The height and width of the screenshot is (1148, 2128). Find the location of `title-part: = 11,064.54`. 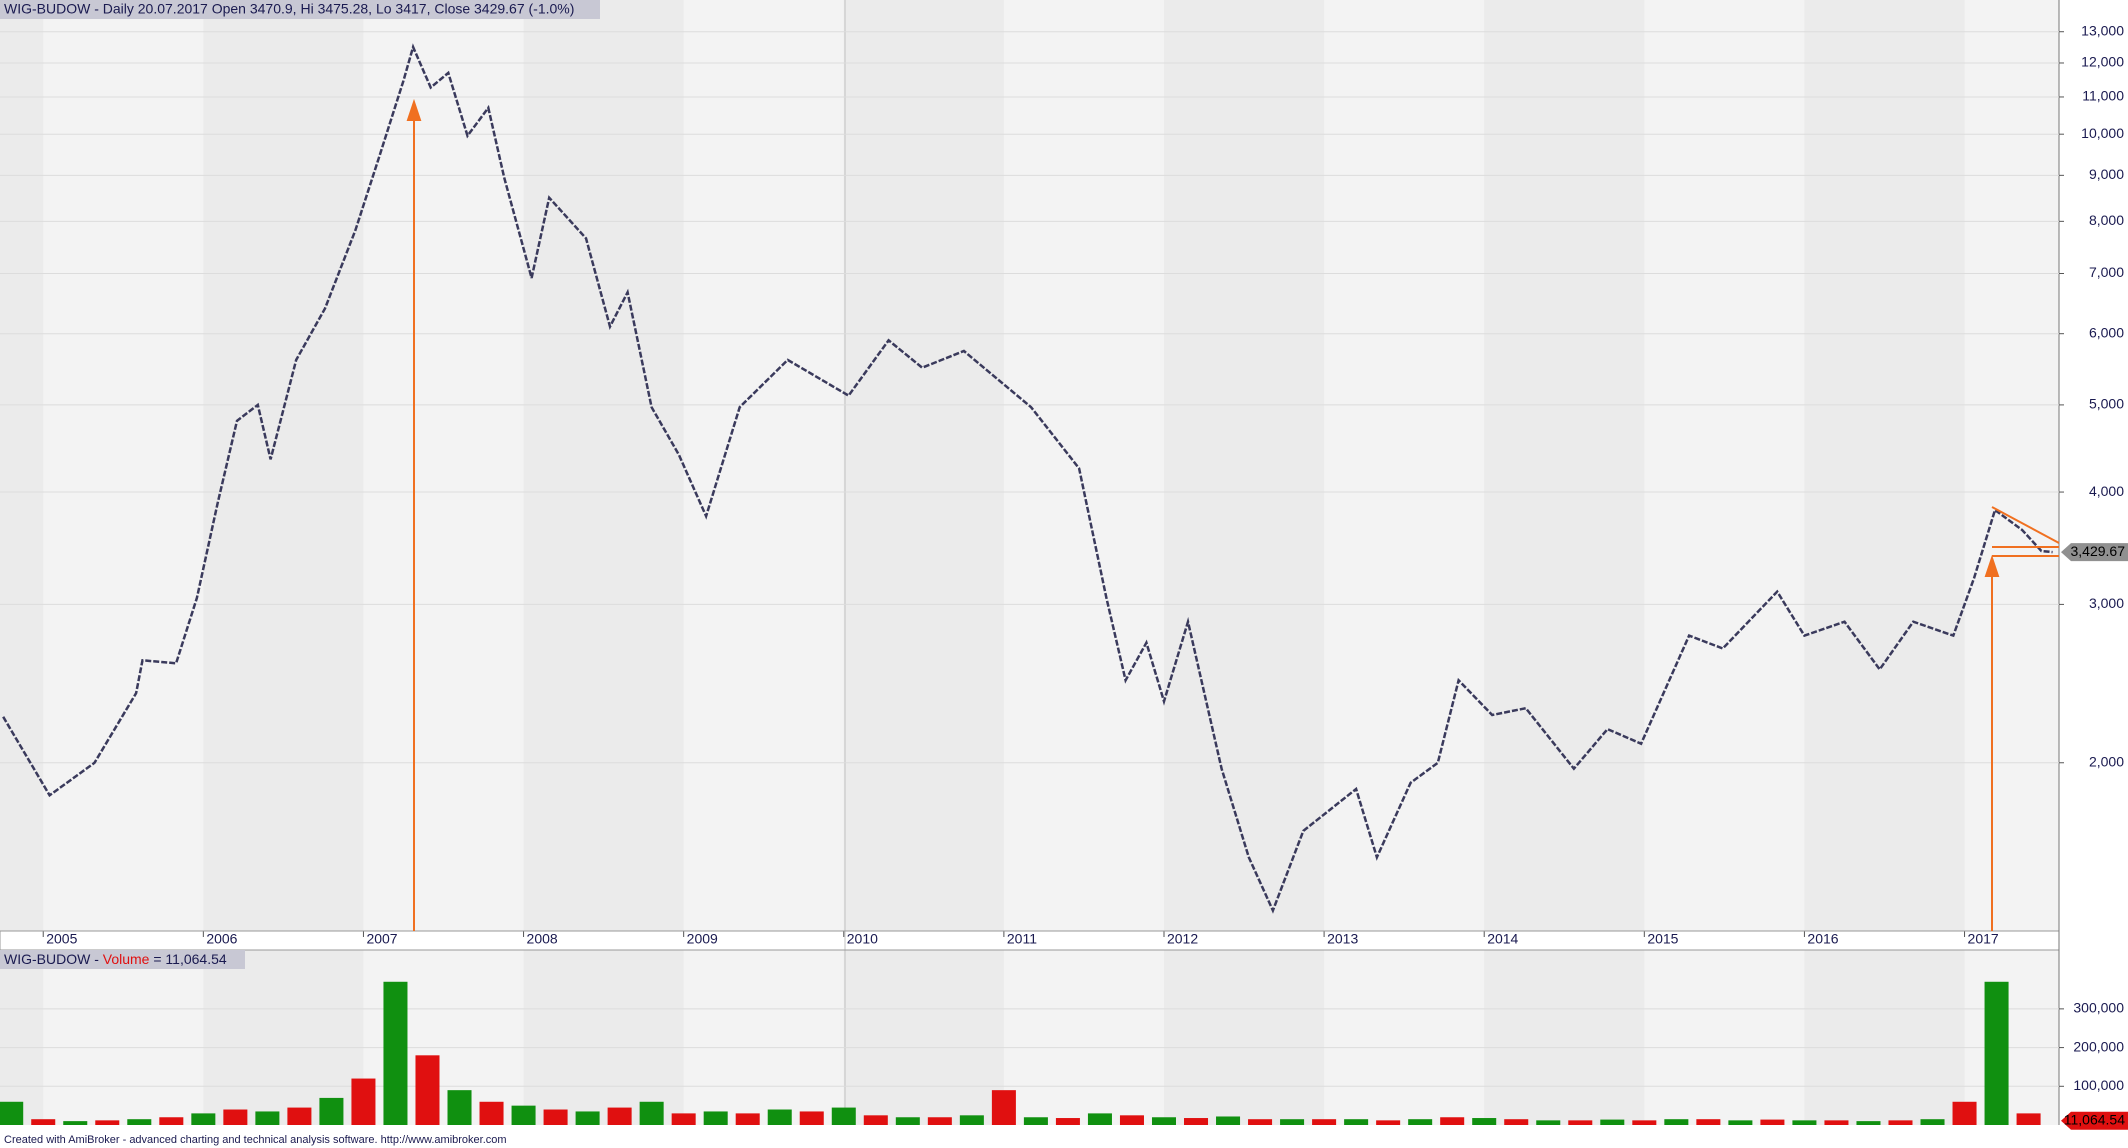

title-part: = 11,064.54 is located at coordinates (187, 959).